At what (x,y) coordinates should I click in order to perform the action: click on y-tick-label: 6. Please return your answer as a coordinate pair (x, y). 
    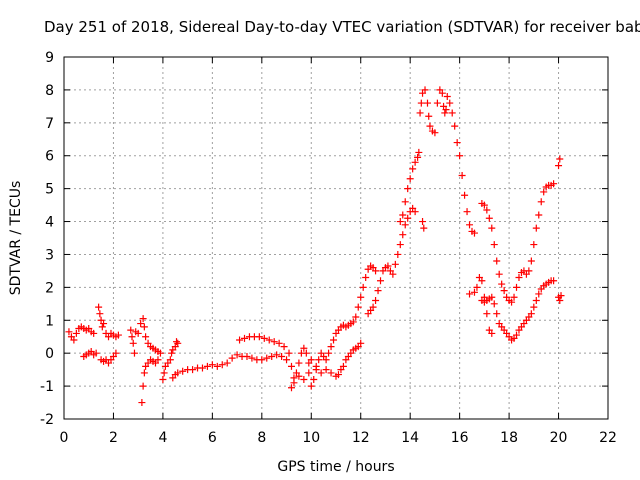
    Looking at the image, I should click on (49, 157).